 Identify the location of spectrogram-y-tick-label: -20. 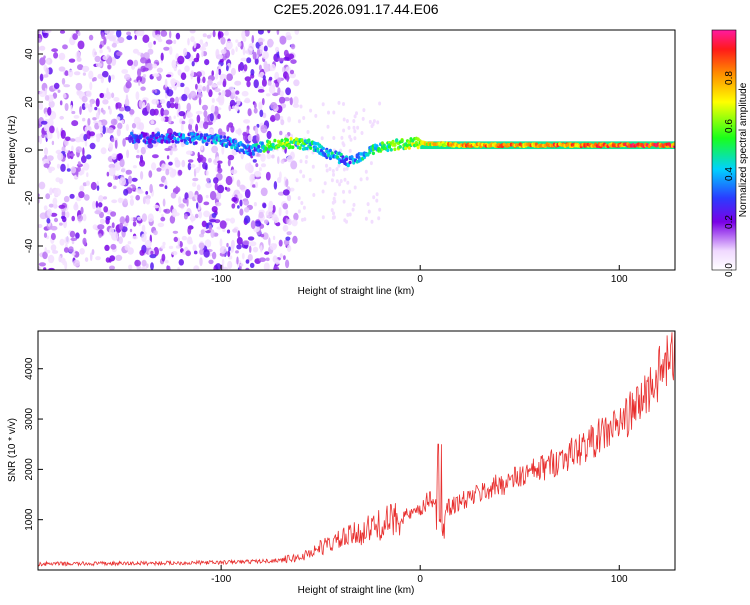
(29, 197).